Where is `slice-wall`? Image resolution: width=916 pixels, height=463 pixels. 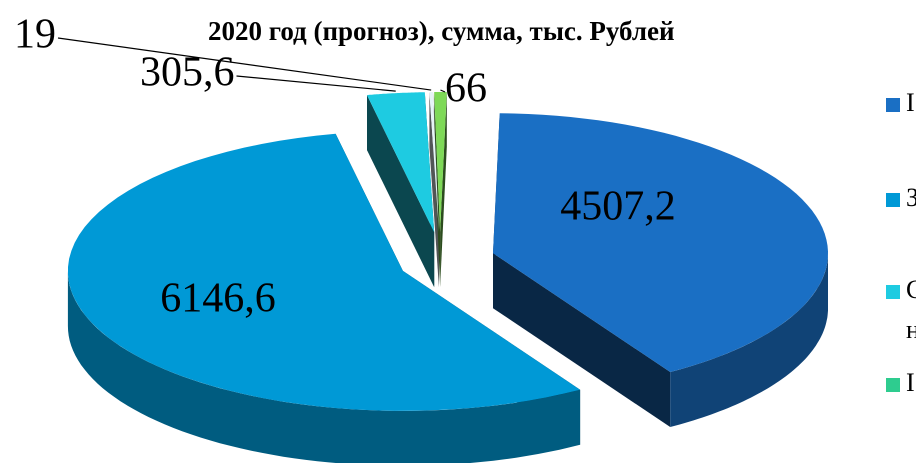 slice-wall is located at coordinates (749, 340).